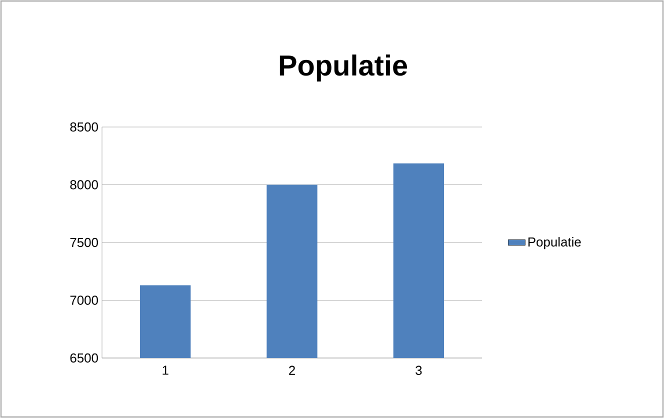  What do you see at coordinates (165, 370) in the screenshot?
I see `x-tick-label: 1` at bounding box center [165, 370].